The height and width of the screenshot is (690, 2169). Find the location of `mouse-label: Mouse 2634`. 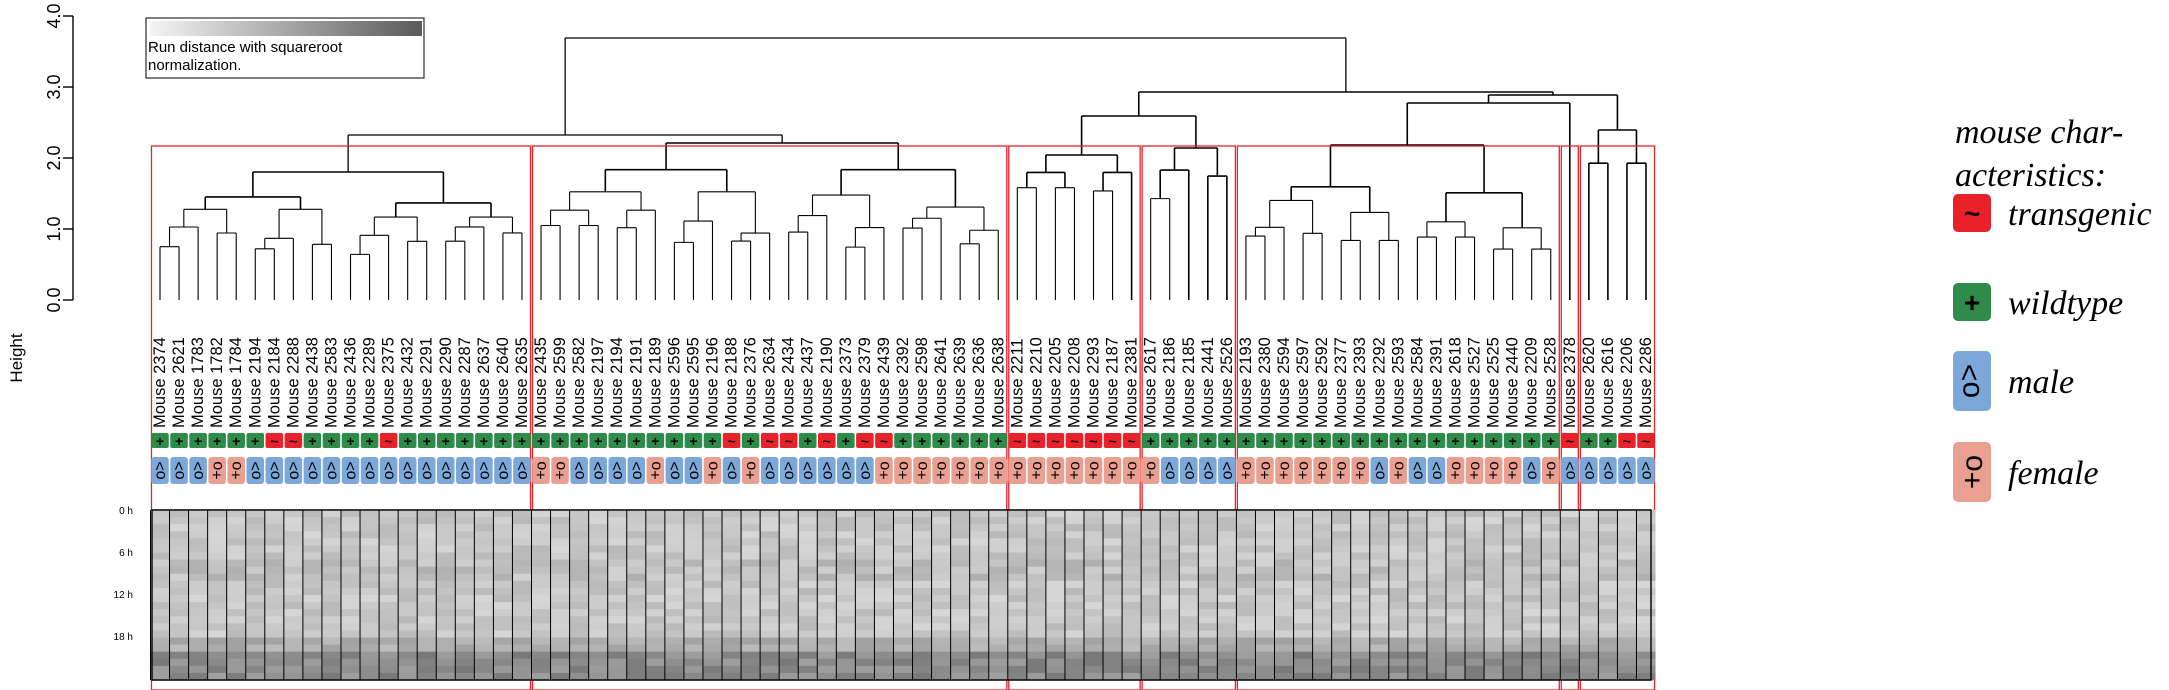

mouse-label: Mouse 2634 is located at coordinates (770, 382).